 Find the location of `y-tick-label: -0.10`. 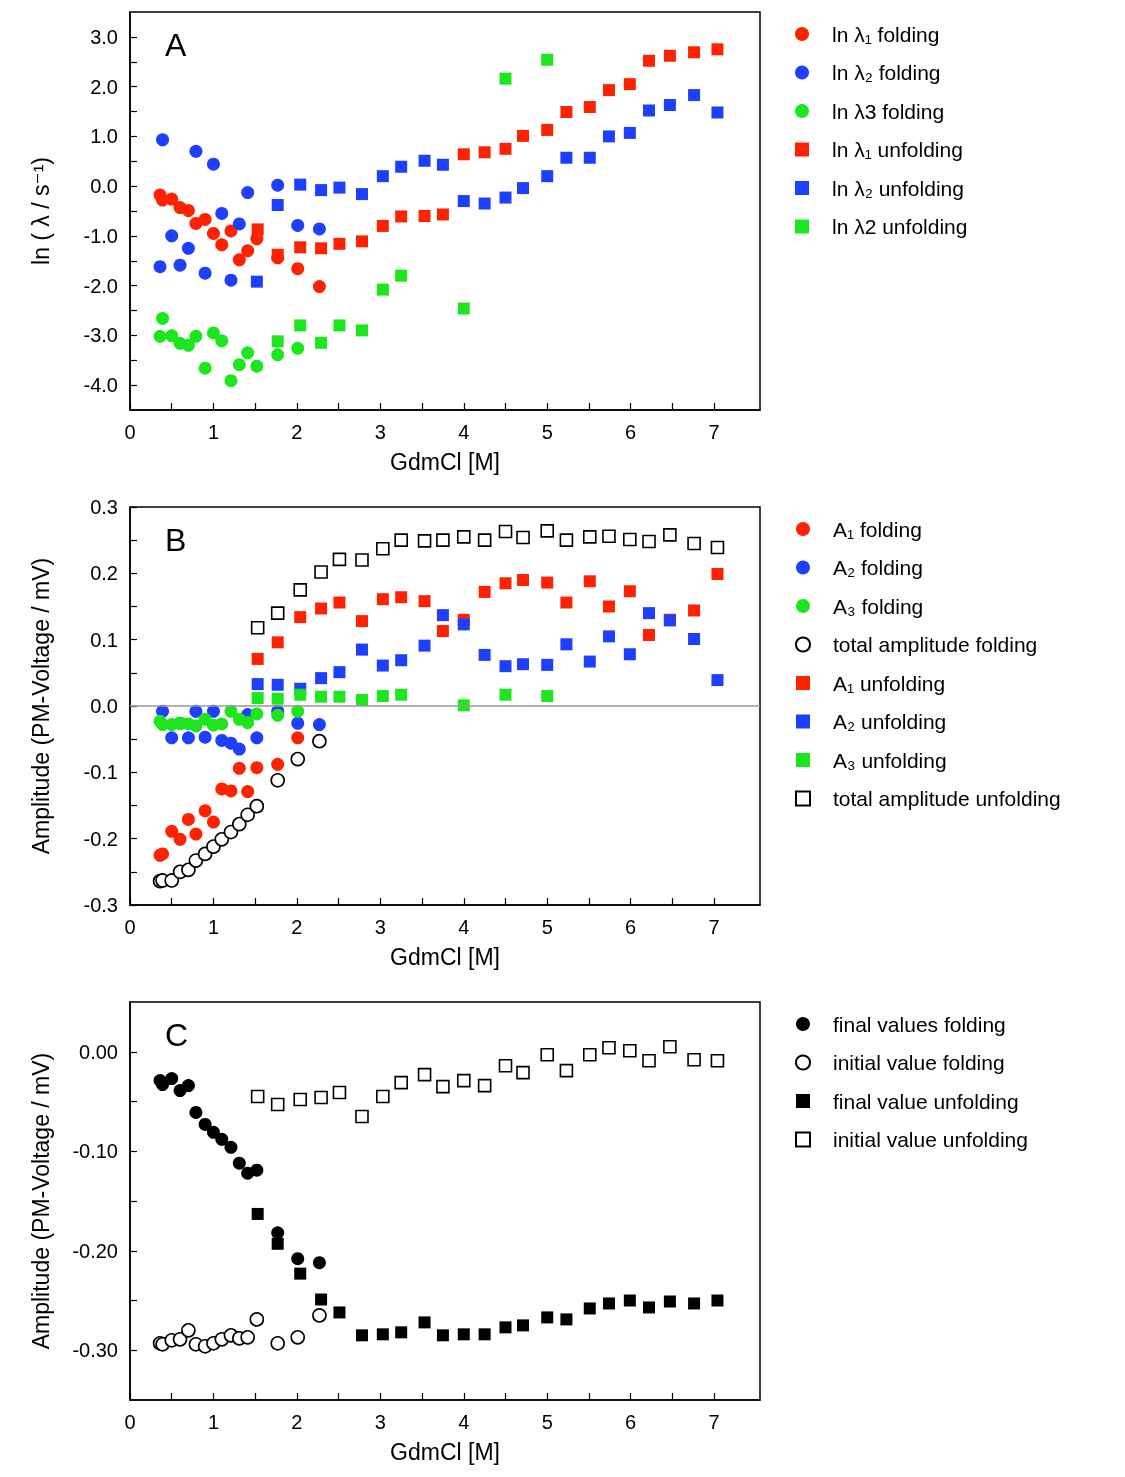

y-tick-label: -0.10 is located at coordinates (95, 1151).